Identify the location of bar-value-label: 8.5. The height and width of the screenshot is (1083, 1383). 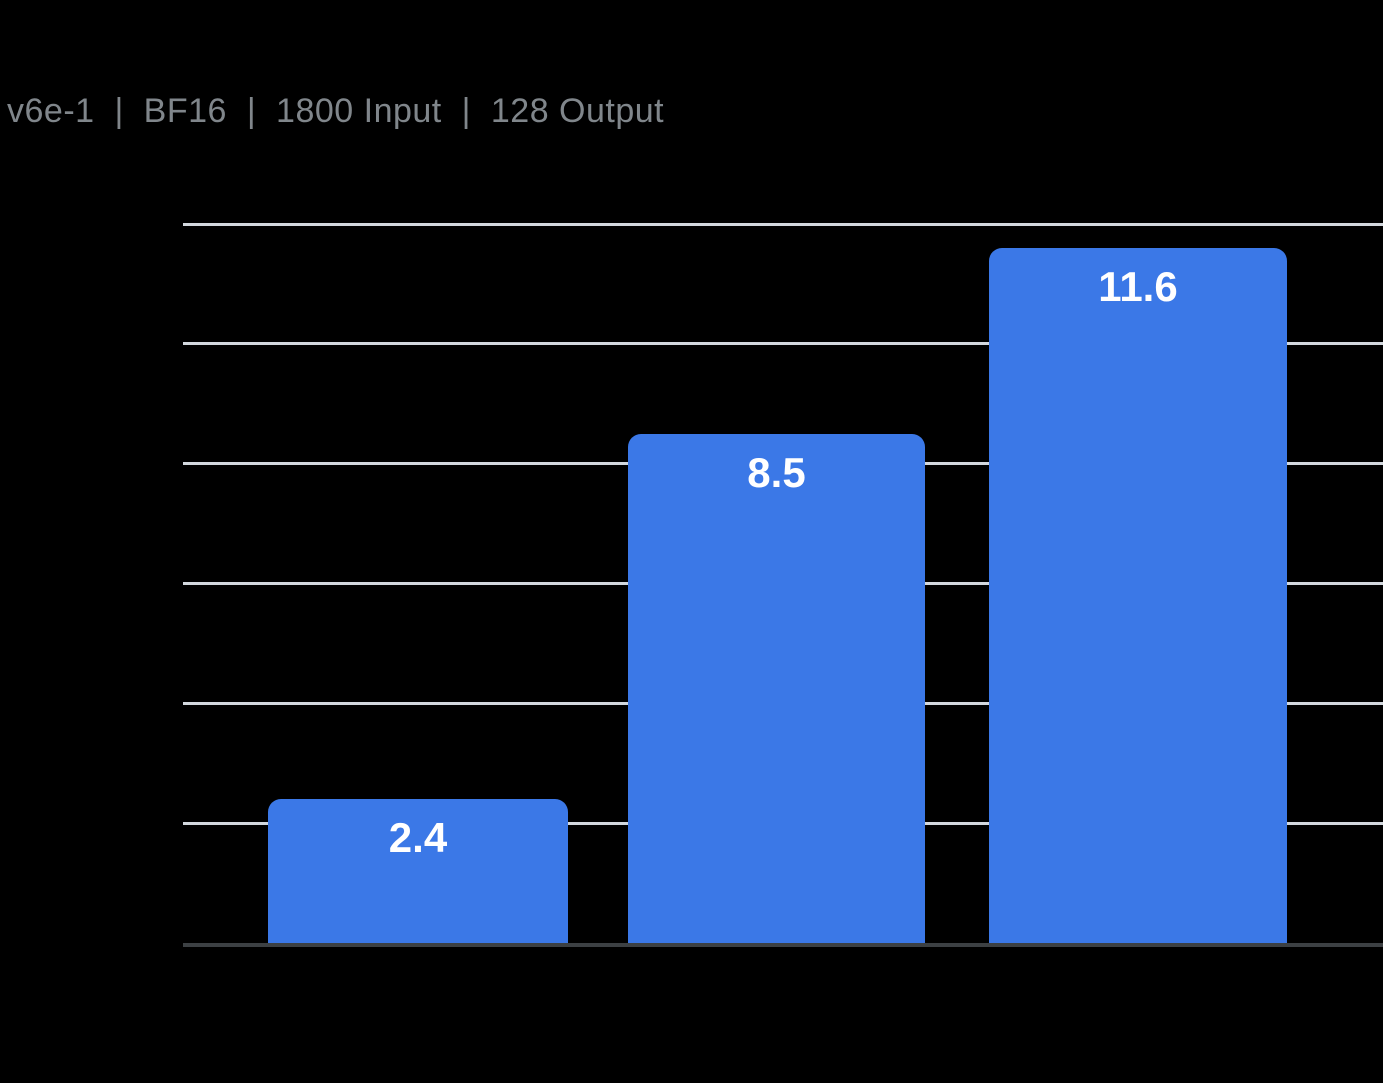
(776, 472).